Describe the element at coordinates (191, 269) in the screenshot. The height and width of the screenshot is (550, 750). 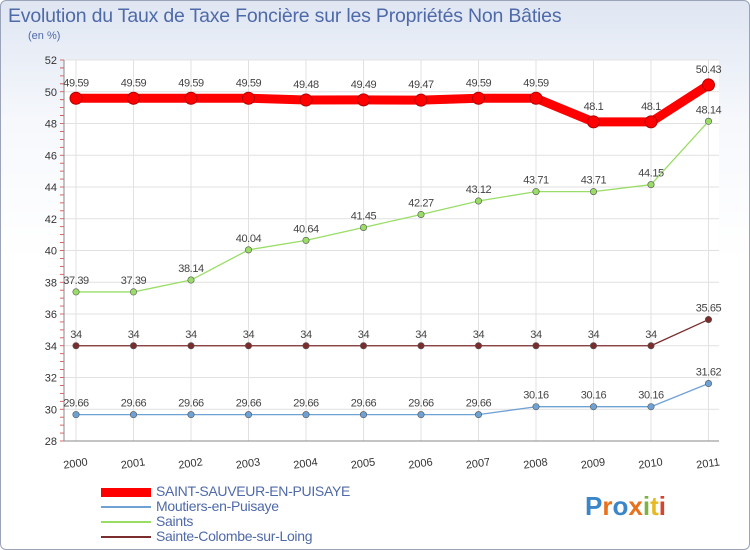
I see `data-label: 38.14` at that location.